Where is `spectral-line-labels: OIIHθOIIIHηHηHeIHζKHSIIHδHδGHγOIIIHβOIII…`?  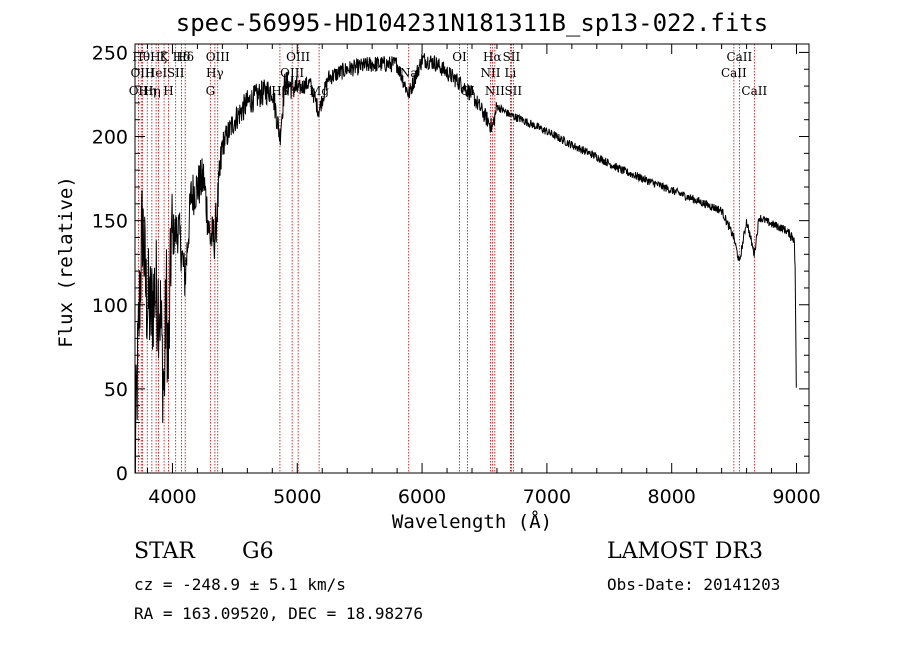
spectral-line-labels: OIIHθOIIIHηHηHeIHζKHSIIHδHδGHγOIIIHβOIII… is located at coordinates (448, 74).